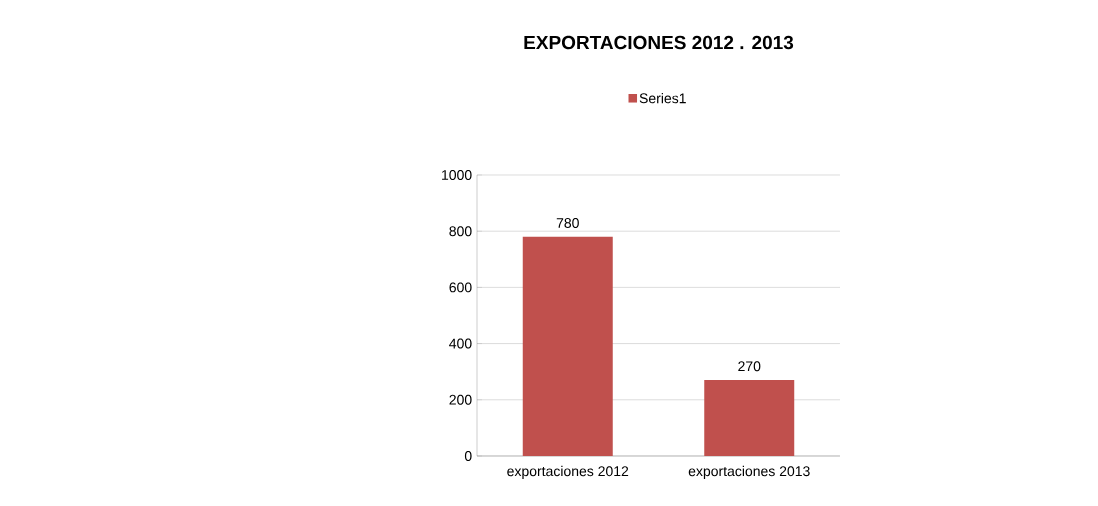 This screenshot has height=506, width=1098. I want to click on y-tick-label: 400, so click(460, 343).